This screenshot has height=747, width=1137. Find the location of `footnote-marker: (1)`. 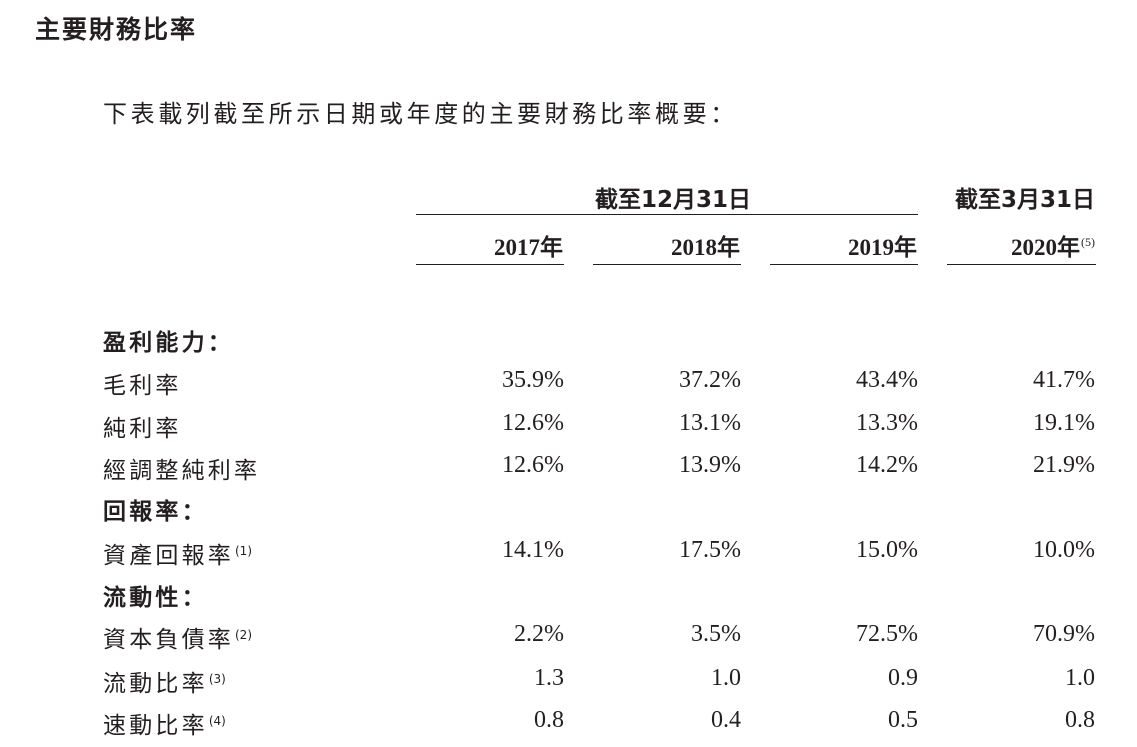

footnote-marker: (1) is located at coordinates (243, 551).